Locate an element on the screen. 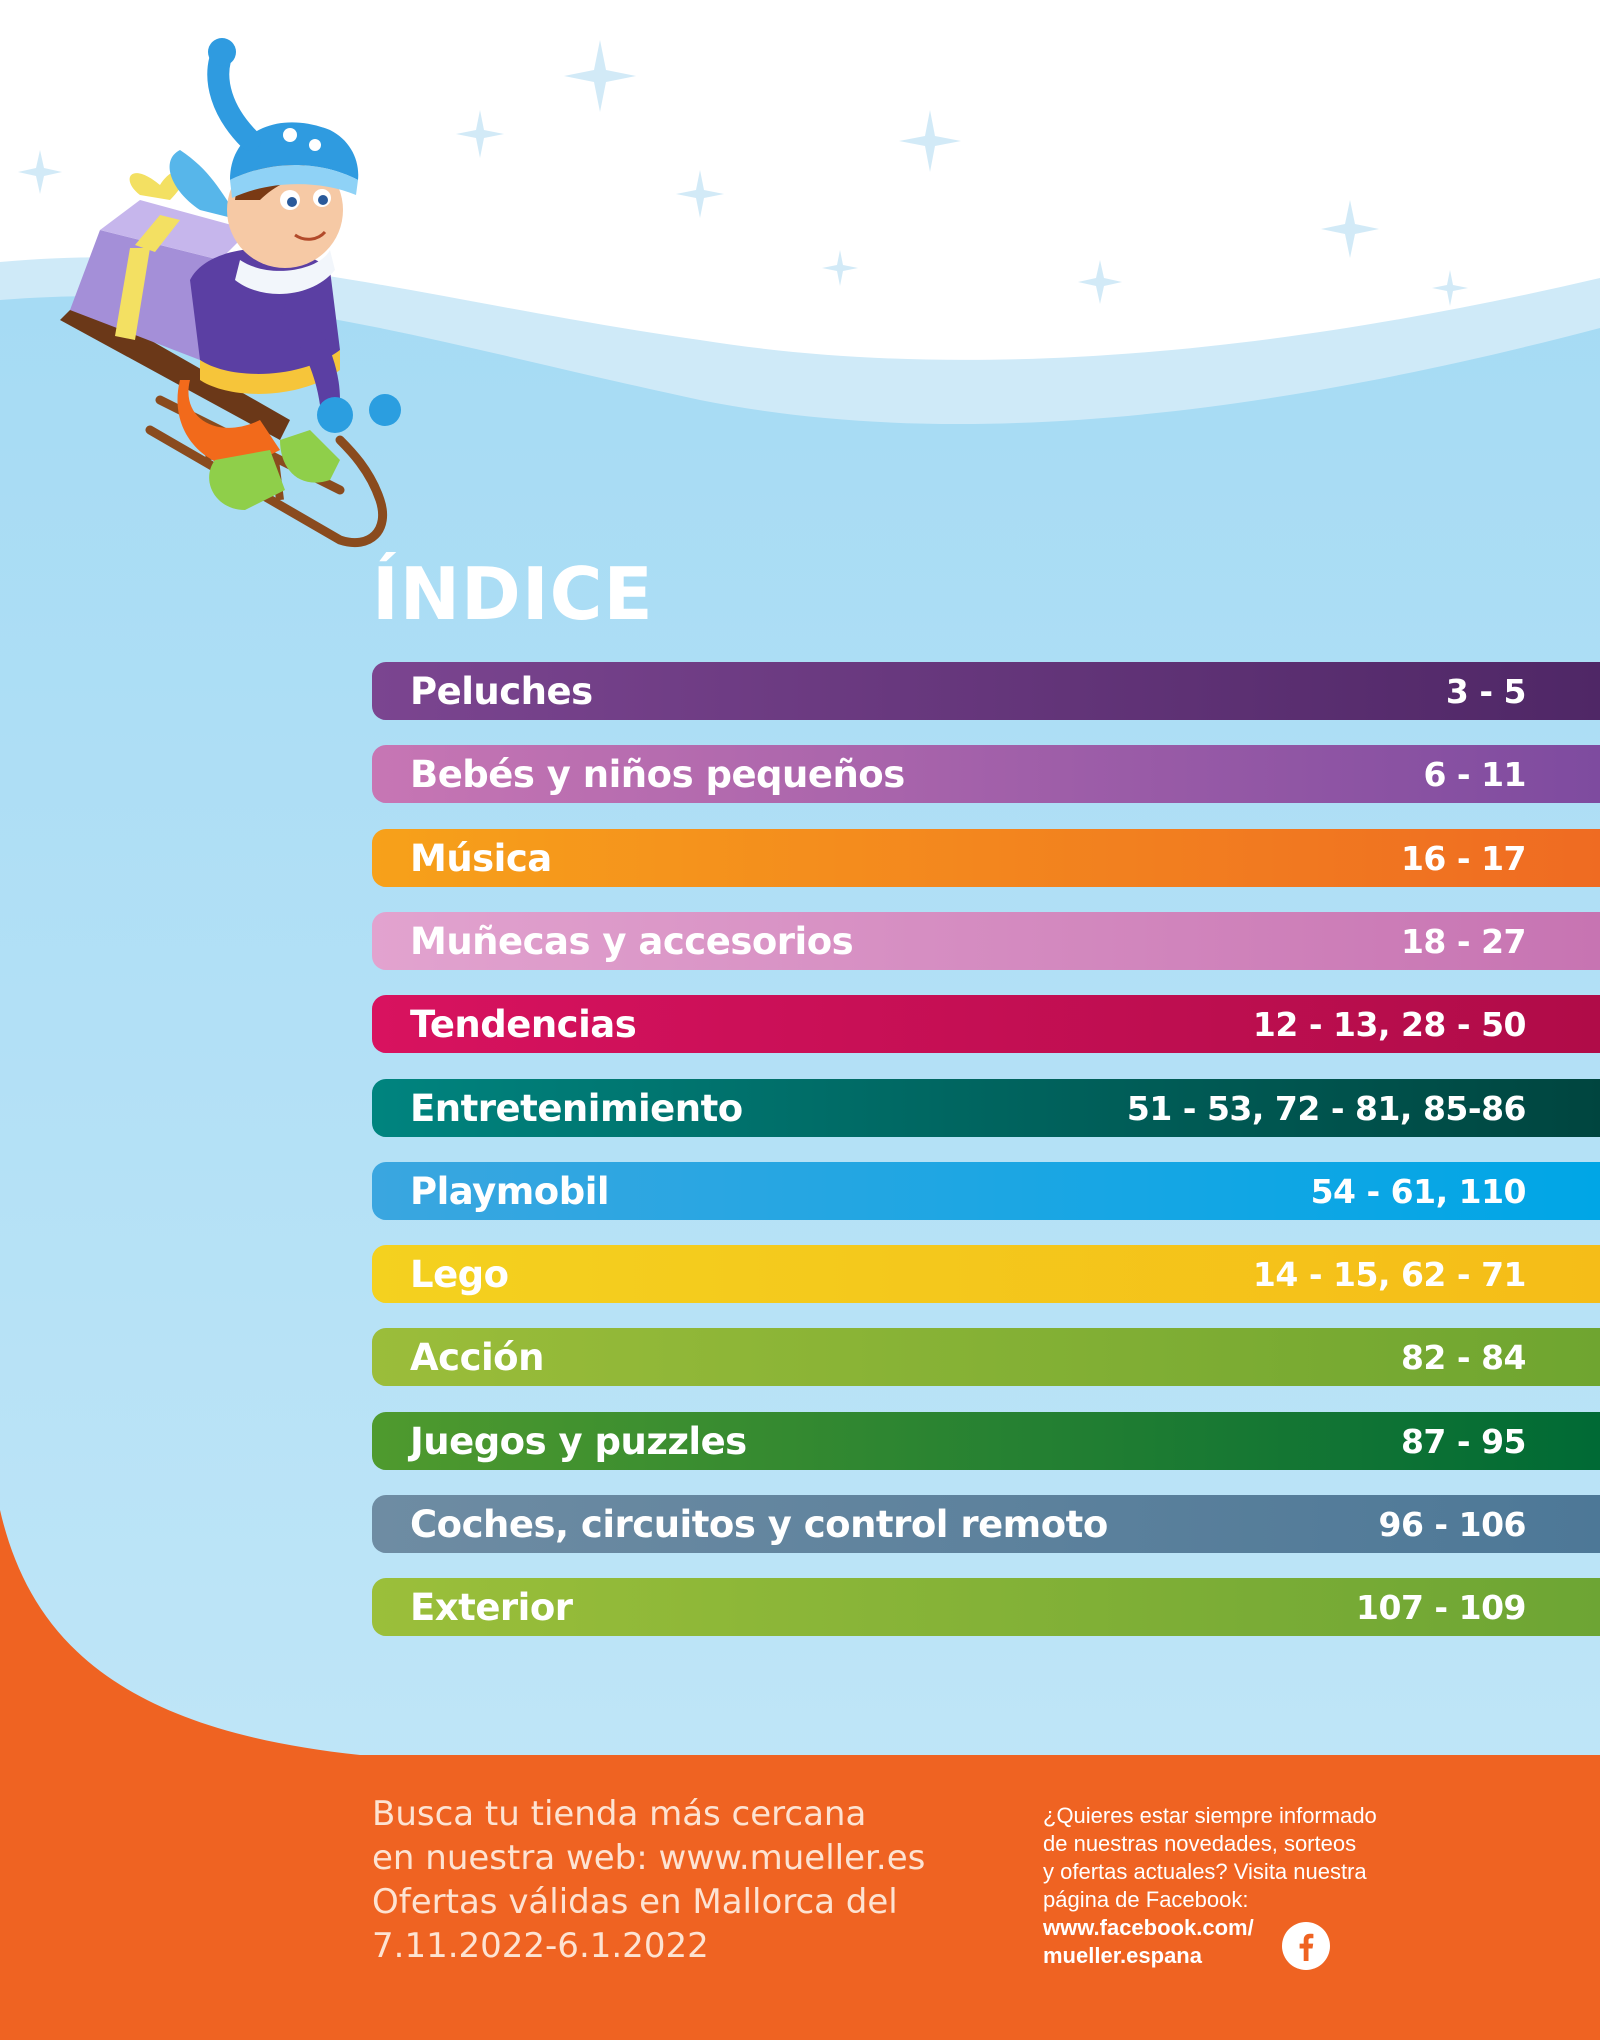 This screenshot has height=2040, width=1600. index-row: Peluches 3 - 5 is located at coordinates (986, 691).